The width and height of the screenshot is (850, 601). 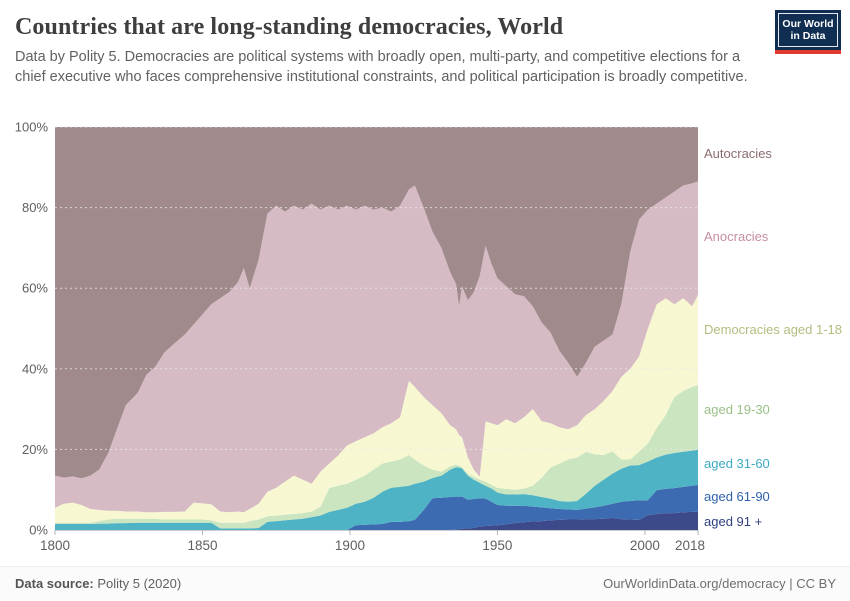 I want to click on data-source-value: Polity 5 (2020), so click(x=137, y=583).